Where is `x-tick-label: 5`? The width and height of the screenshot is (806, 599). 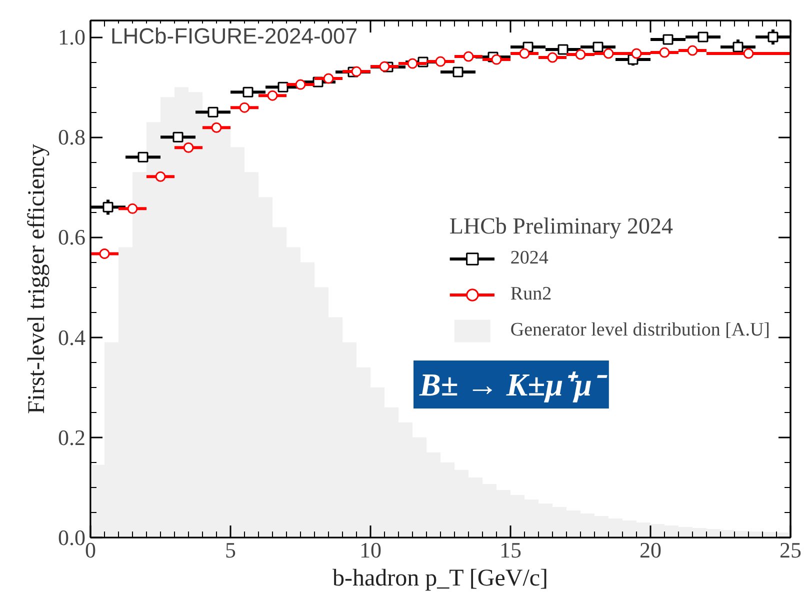 x-tick-label: 5 is located at coordinates (230, 550).